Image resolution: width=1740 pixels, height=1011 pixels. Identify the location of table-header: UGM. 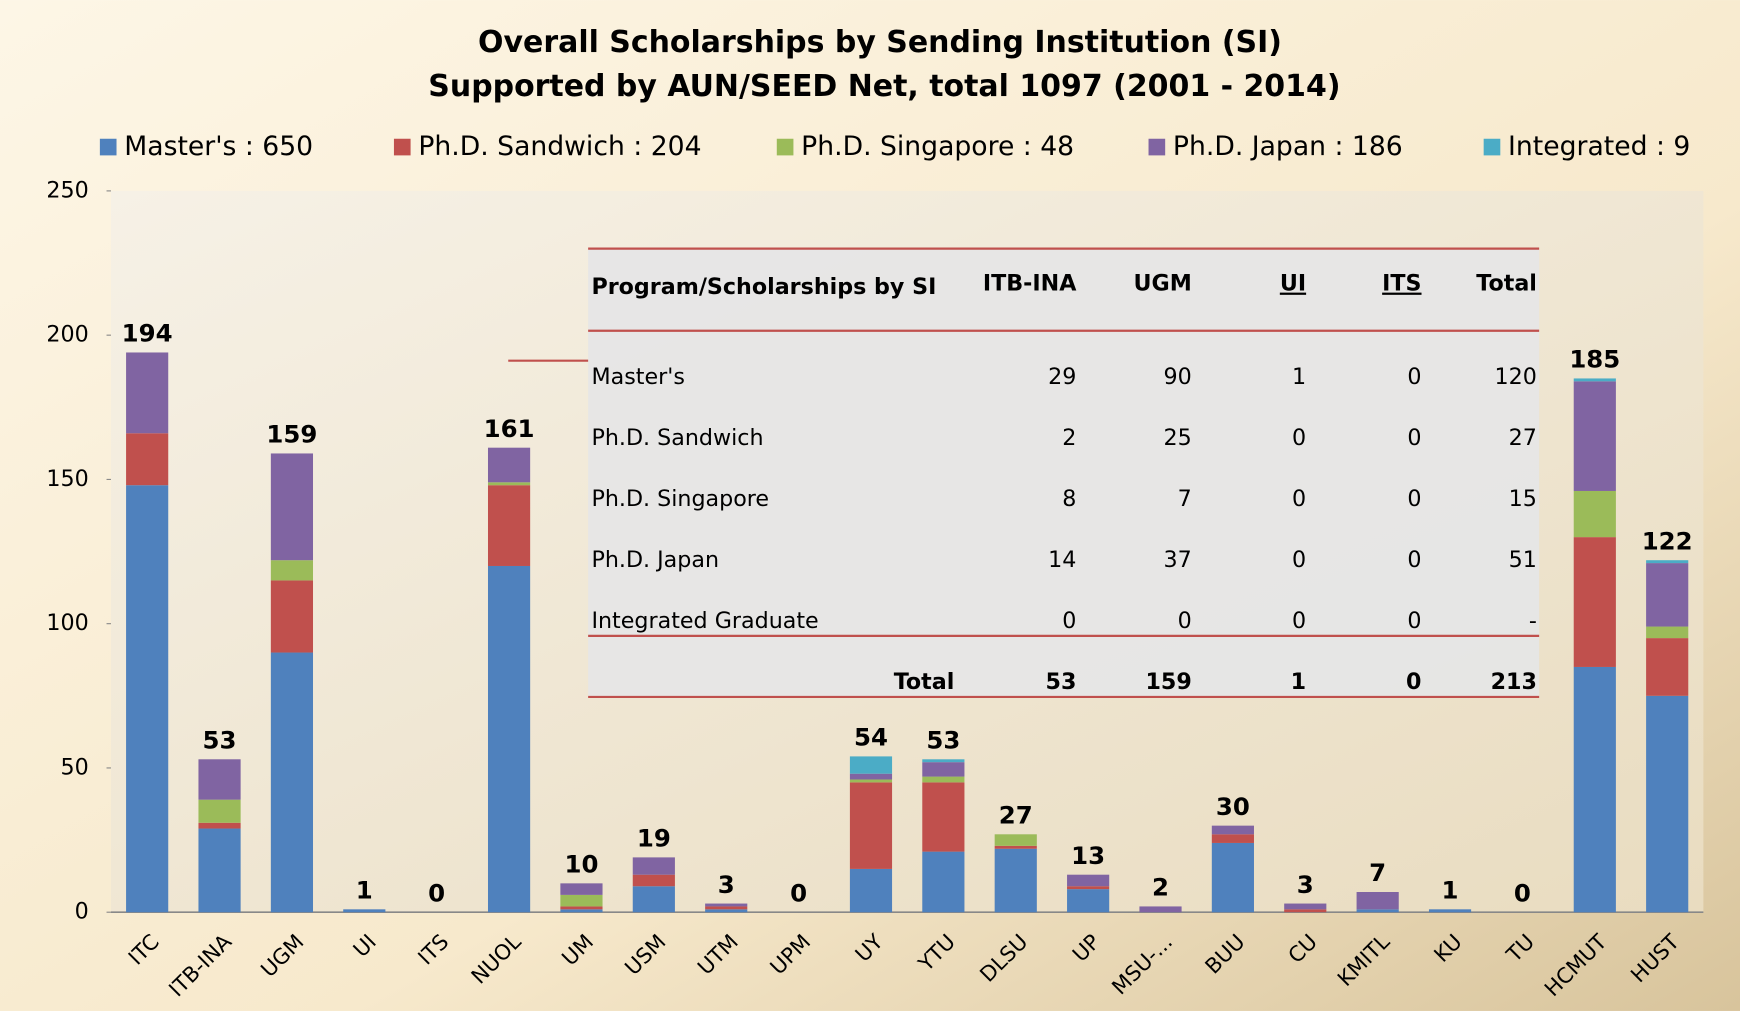
(1162, 284).